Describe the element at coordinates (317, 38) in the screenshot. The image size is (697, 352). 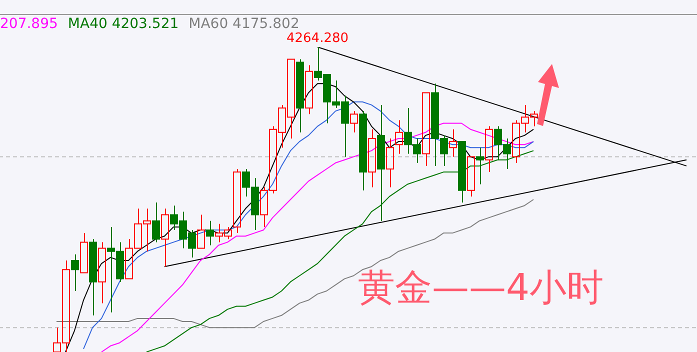
I see `annotation: 4264.280` at that location.